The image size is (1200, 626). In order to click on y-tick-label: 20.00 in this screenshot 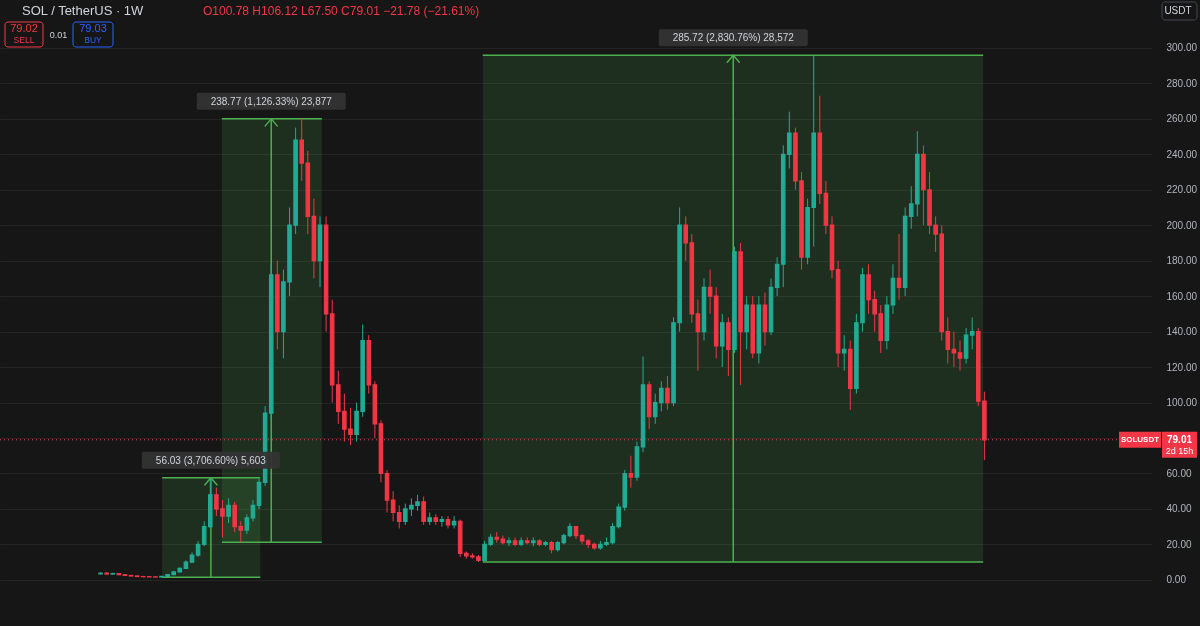, I will do `click(1179, 544)`.